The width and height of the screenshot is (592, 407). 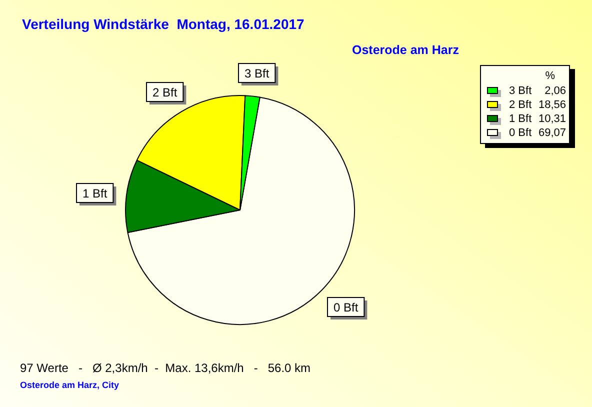 What do you see at coordinates (70, 385) in the screenshot?
I see `text: Osterode am Harz, City` at bounding box center [70, 385].